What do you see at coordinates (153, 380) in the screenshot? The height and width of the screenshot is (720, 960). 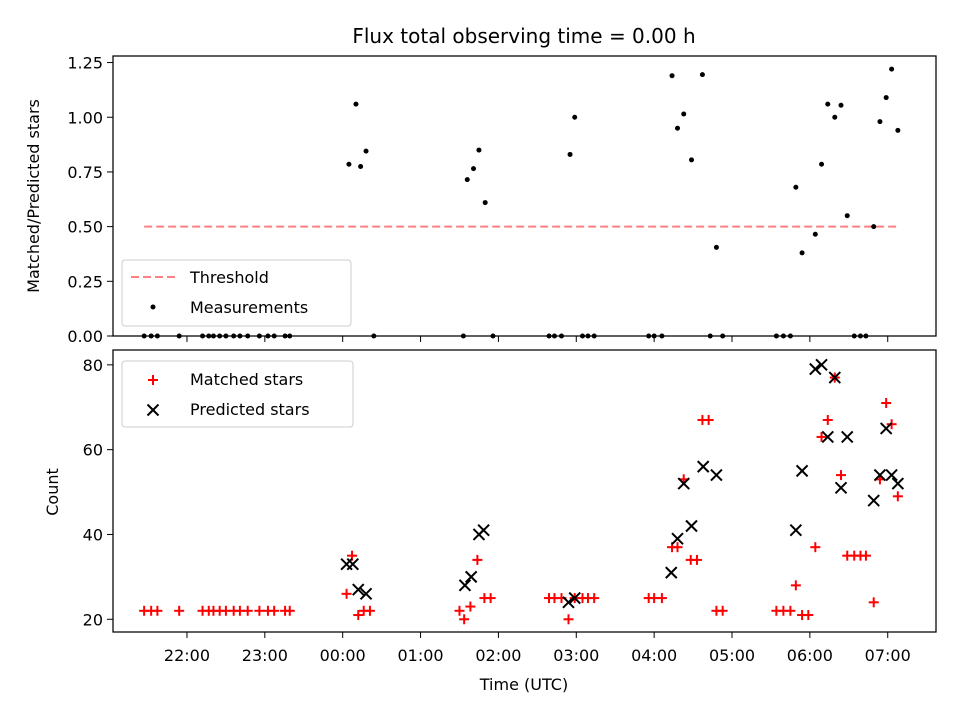 I see `legend-matched-plus` at bounding box center [153, 380].